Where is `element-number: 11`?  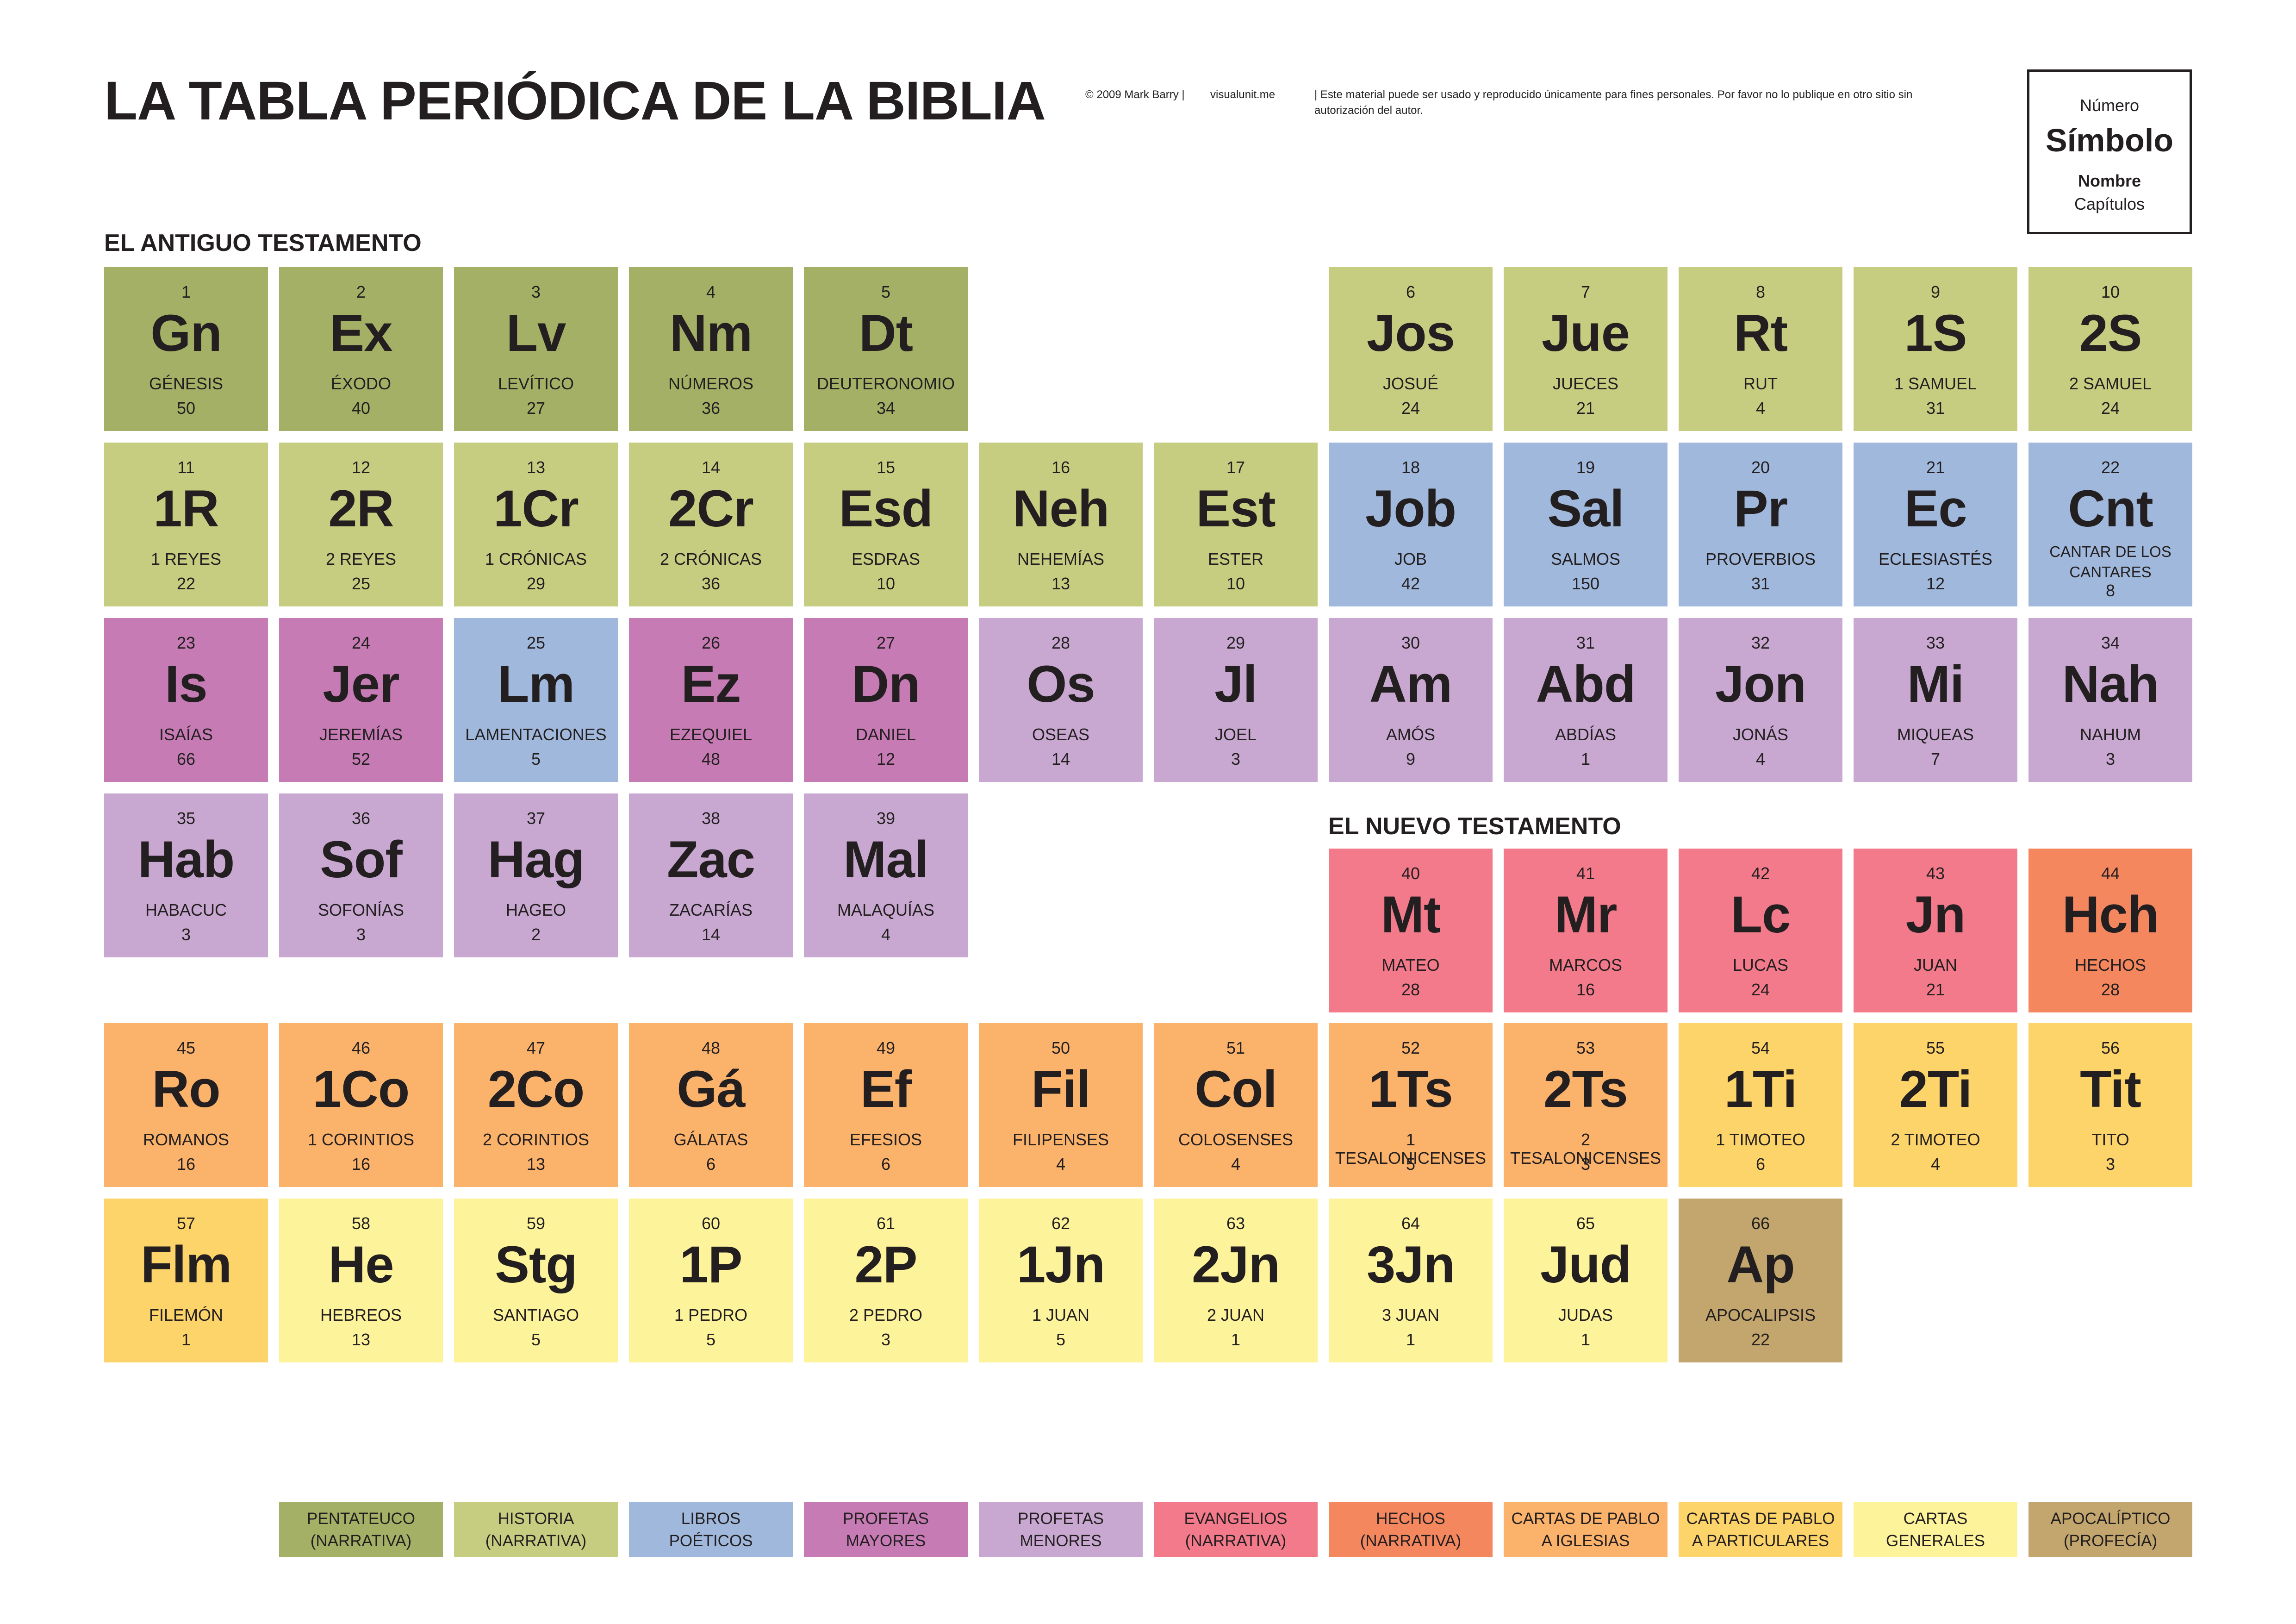
element-number: 11 is located at coordinates (186, 467).